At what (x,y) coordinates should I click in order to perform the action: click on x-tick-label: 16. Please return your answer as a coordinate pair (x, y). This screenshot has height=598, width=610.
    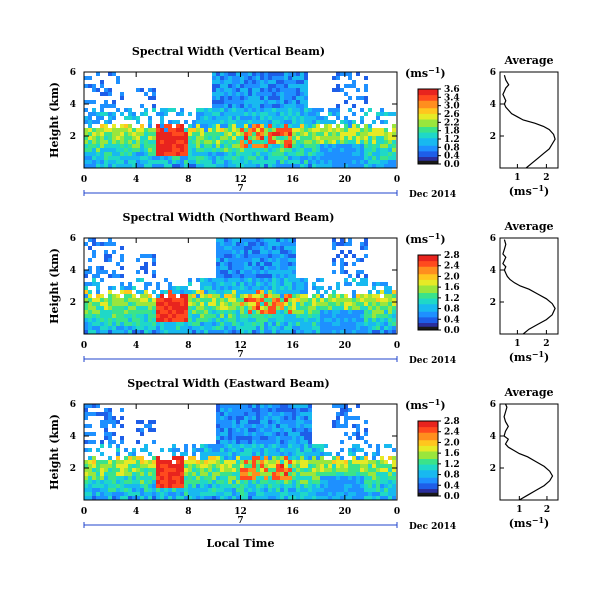
    Looking at the image, I should click on (292, 346).